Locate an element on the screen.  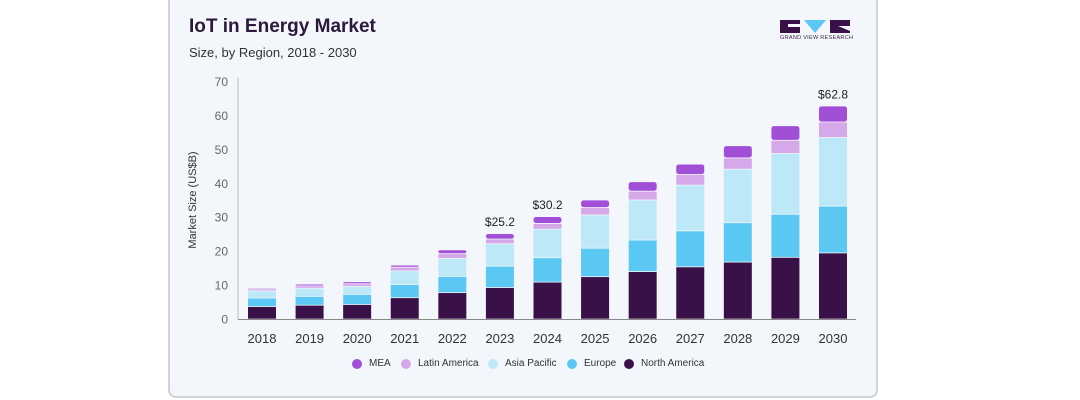
x-tick-label: 2029 is located at coordinates (785, 338).